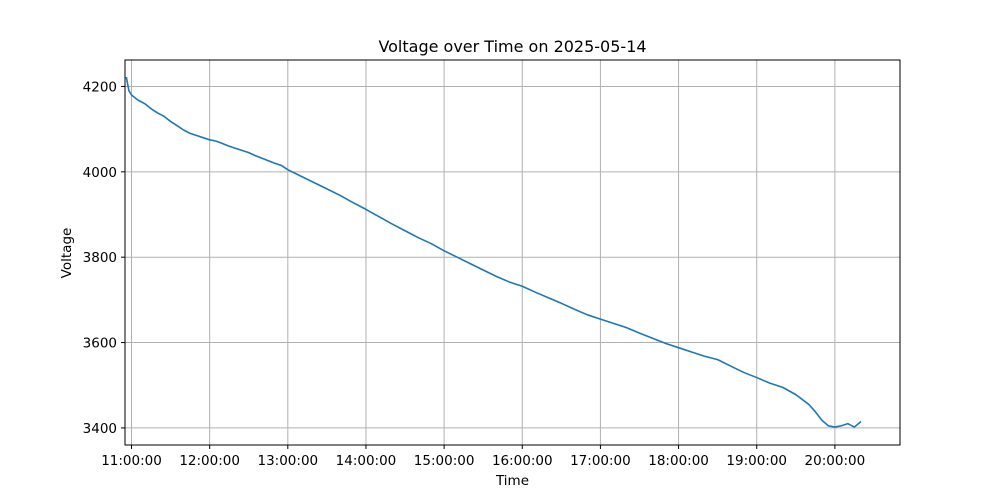 The height and width of the screenshot is (500, 1000). What do you see at coordinates (835, 461) in the screenshot?
I see `x-tick-label: 20:00:00` at bounding box center [835, 461].